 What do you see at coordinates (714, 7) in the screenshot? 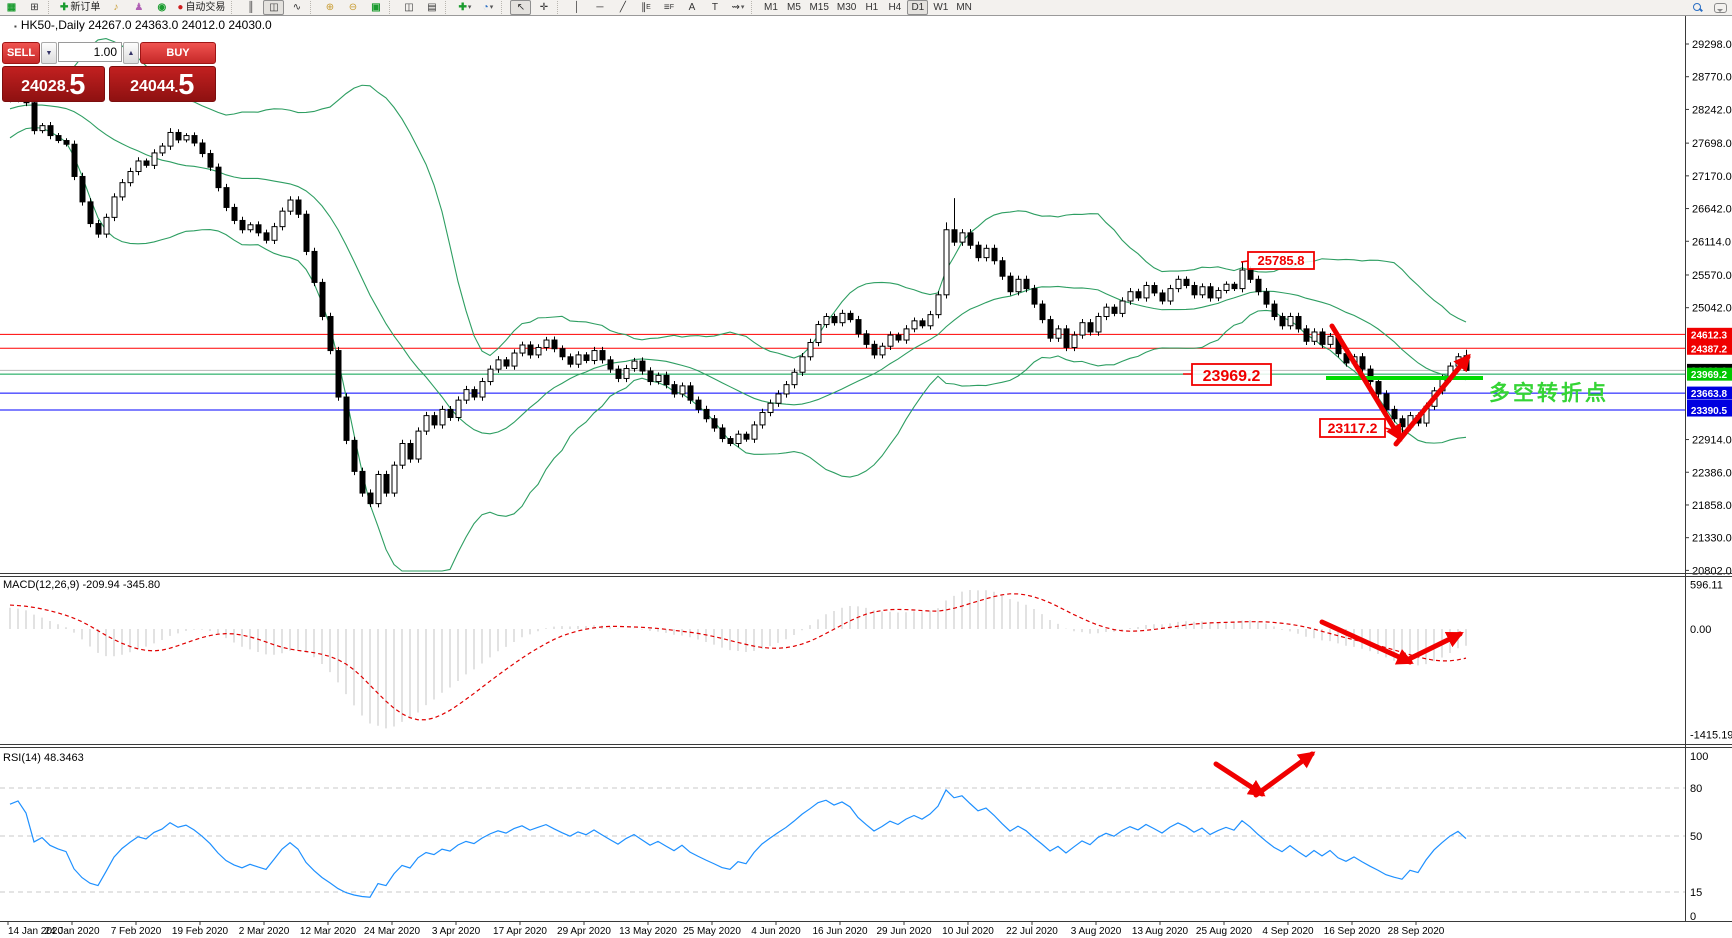
I see `text-label-button: T` at bounding box center [714, 7].